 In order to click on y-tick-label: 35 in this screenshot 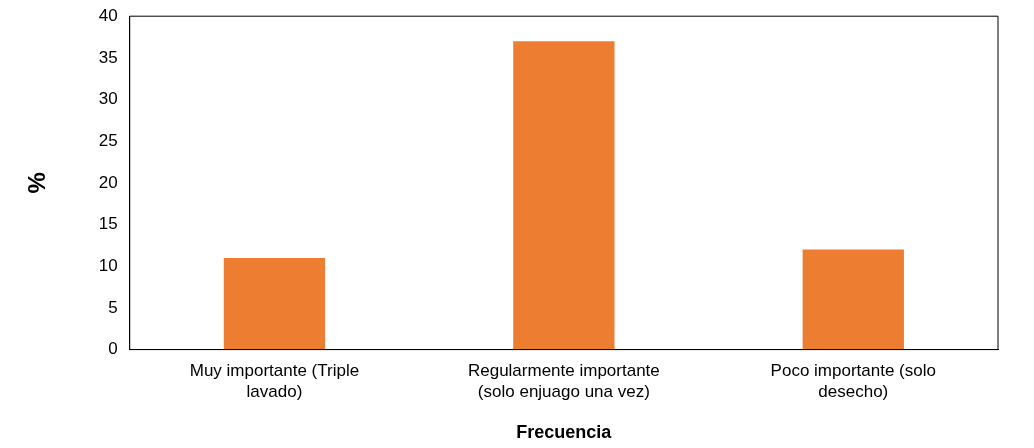, I will do `click(108, 57)`.